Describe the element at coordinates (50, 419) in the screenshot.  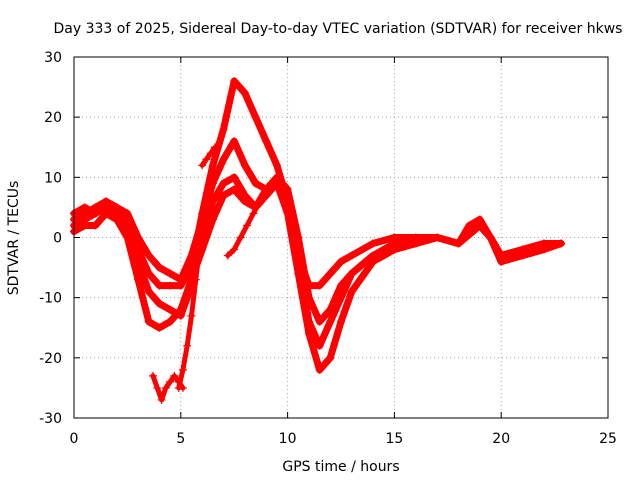
I see `y-tick-label: -30` at that location.